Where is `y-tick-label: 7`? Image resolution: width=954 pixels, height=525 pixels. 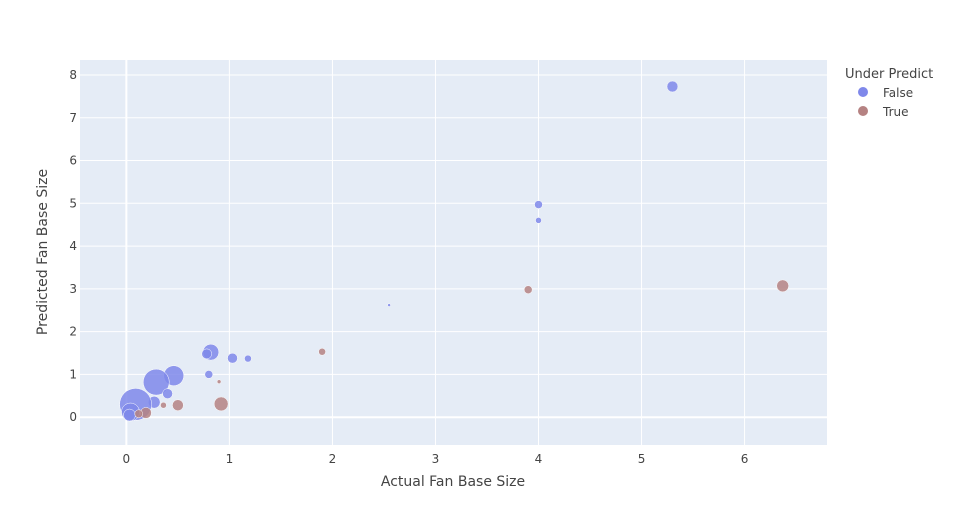
y-tick-label: 7 is located at coordinates (73, 118).